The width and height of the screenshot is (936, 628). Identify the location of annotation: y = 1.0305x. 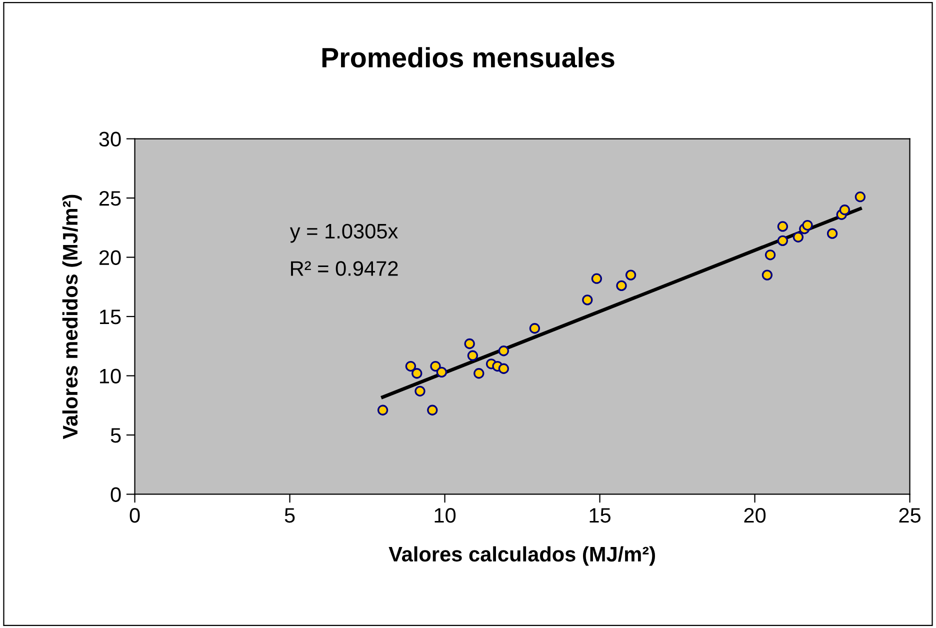
(344, 233).